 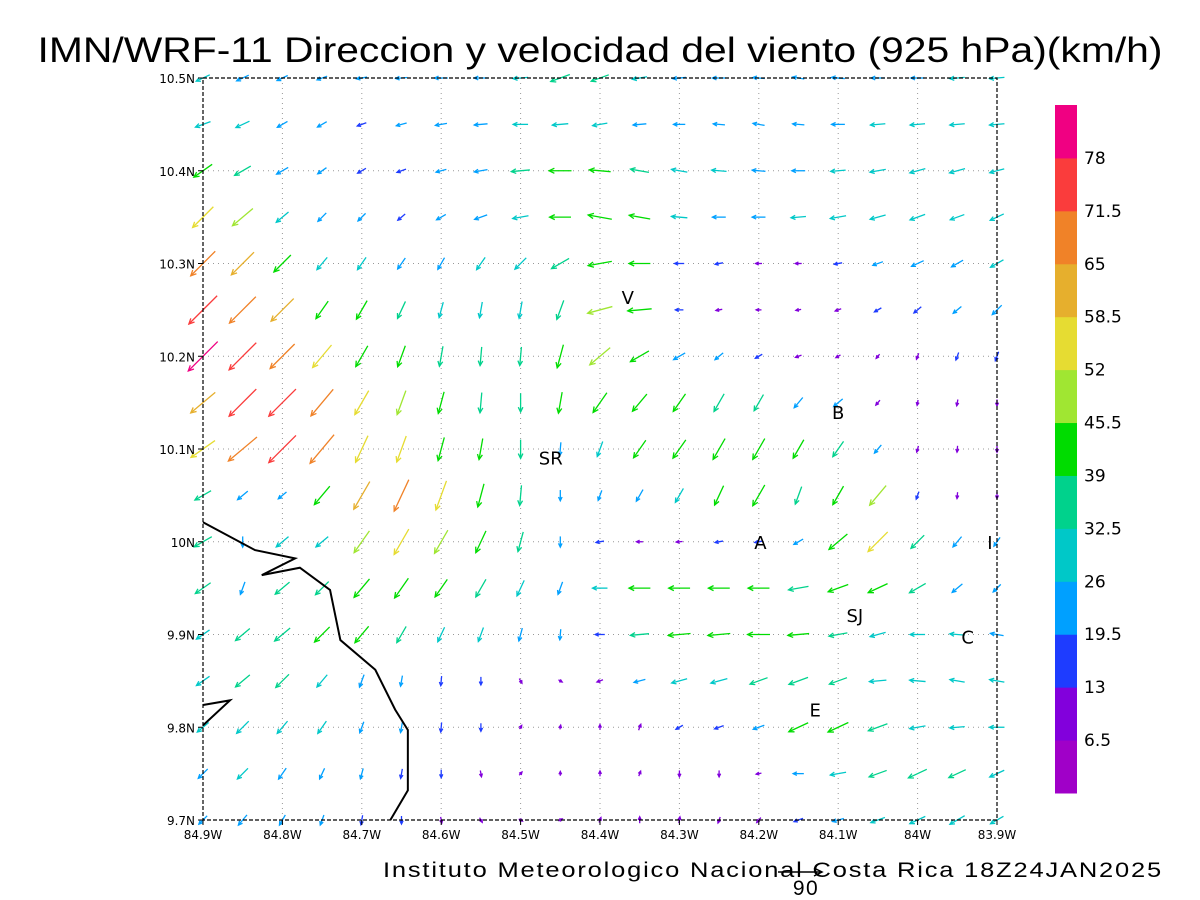 I want to click on colorbar-label: 78, so click(x=1095, y=159).